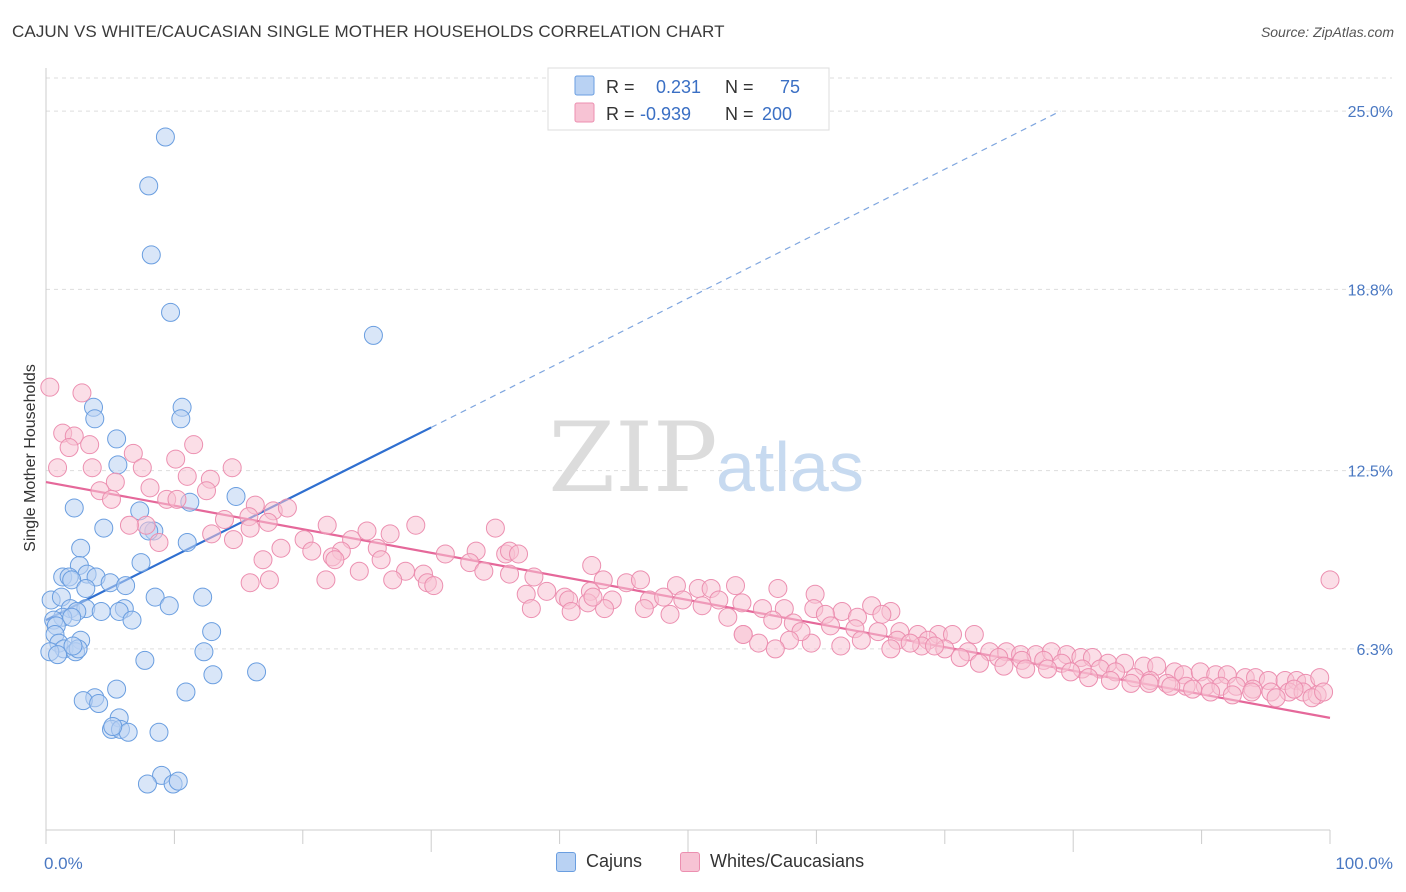 The width and height of the screenshot is (1406, 892). What do you see at coordinates (1364, 863) in the screenshot?
I see `x-tick-label: 100.0%` at bounding box center [1364, 863].